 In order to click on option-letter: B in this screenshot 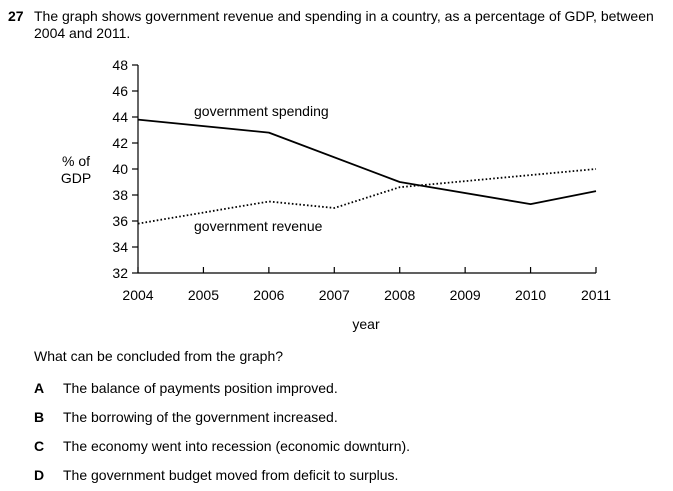, I will do `click(39, 417)`.